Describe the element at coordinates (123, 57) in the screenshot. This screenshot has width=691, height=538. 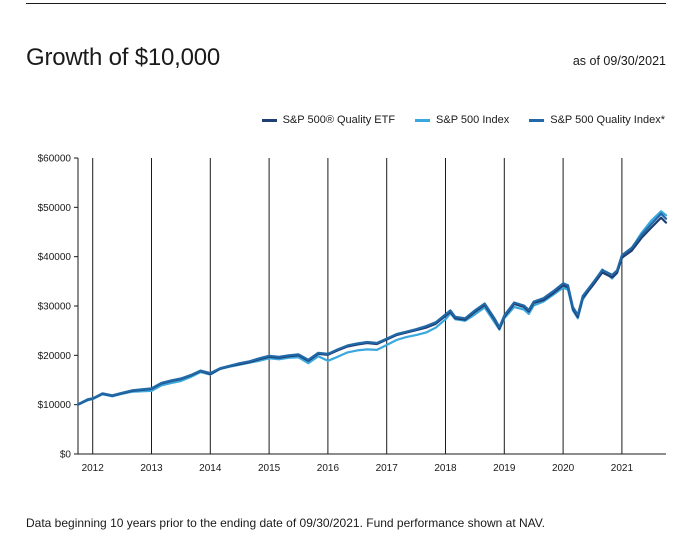
I see `page-title: Growth of $10,000` at that location.